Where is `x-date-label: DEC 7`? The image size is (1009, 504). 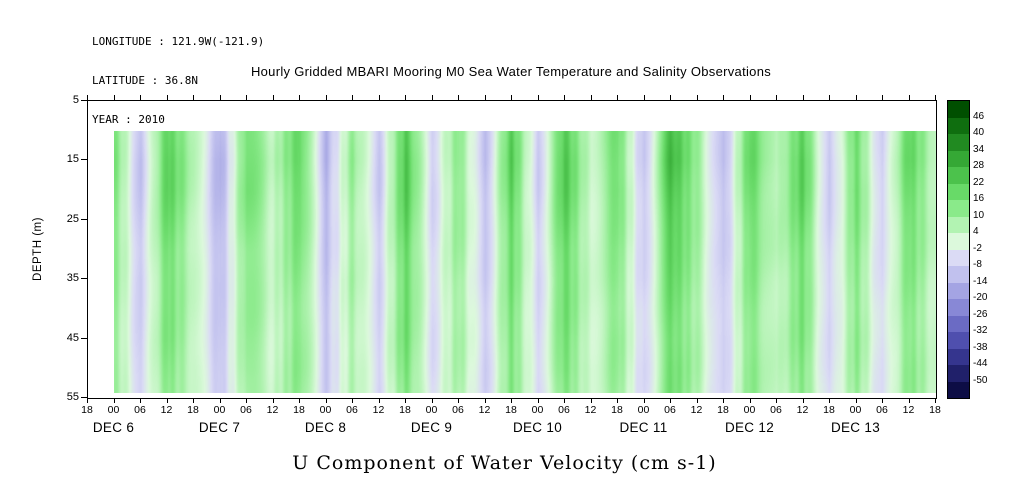 x-date-label: DEC 7 is located at coordinates (219, 427).